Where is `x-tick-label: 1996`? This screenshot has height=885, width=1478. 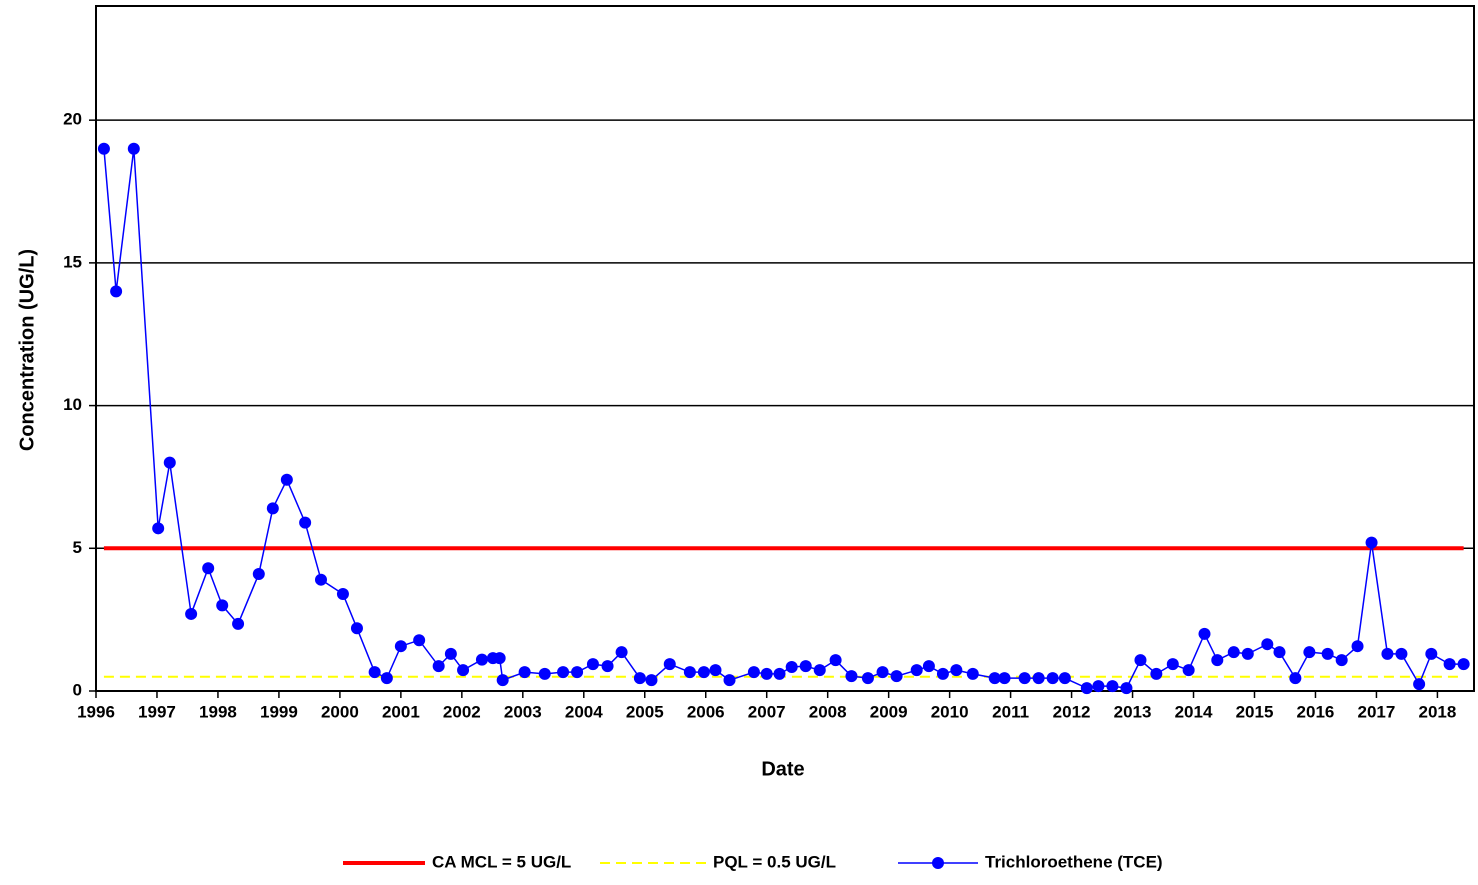
x-tick-label: 1996 is located at coordinates (96, 711).